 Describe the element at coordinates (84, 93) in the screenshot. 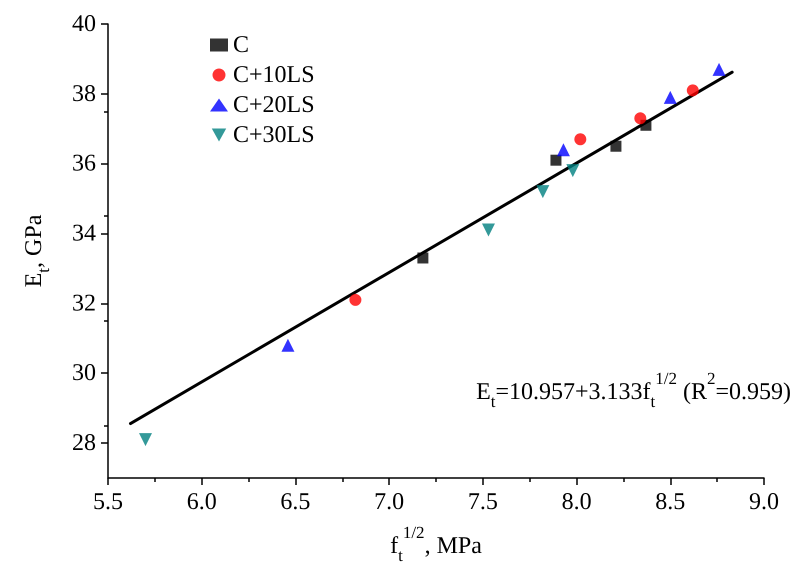

I see `y-tick-label: 38` at that location.